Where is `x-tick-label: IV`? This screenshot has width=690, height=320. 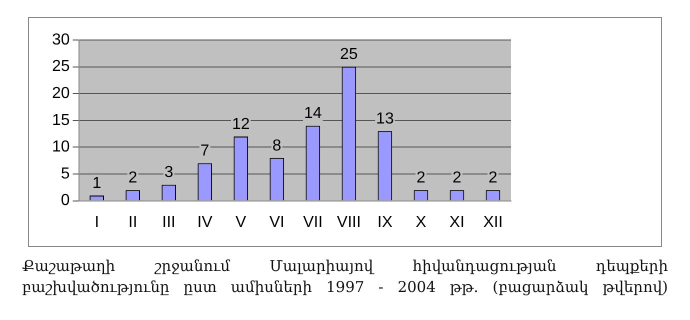 x-tick-label: IV is located at coordinates (205, 222).